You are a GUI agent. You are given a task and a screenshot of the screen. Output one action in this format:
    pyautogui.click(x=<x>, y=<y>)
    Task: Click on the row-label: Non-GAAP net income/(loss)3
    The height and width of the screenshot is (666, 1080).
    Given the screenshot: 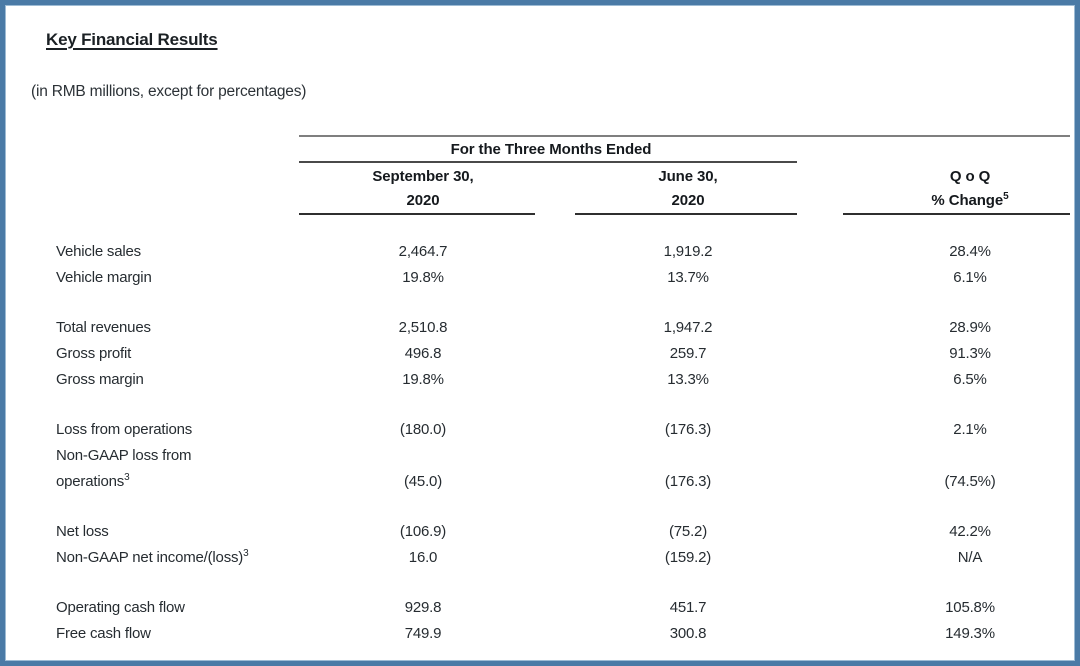 What is the action you would take?
    pyautogui.click(x=152, y=557)
    